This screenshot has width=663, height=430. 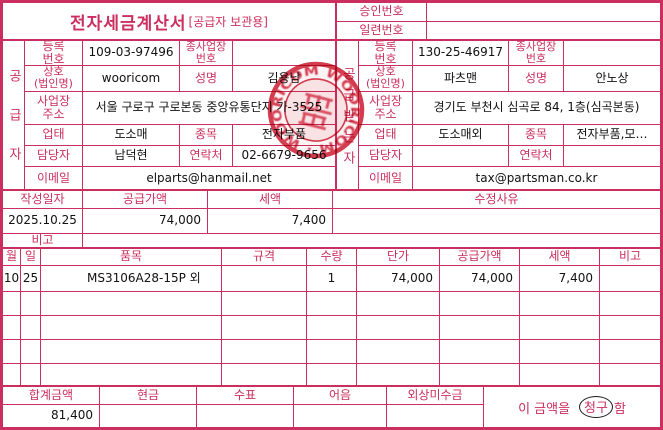 I want to click on approval-no-value, so click(x=543, y=12).